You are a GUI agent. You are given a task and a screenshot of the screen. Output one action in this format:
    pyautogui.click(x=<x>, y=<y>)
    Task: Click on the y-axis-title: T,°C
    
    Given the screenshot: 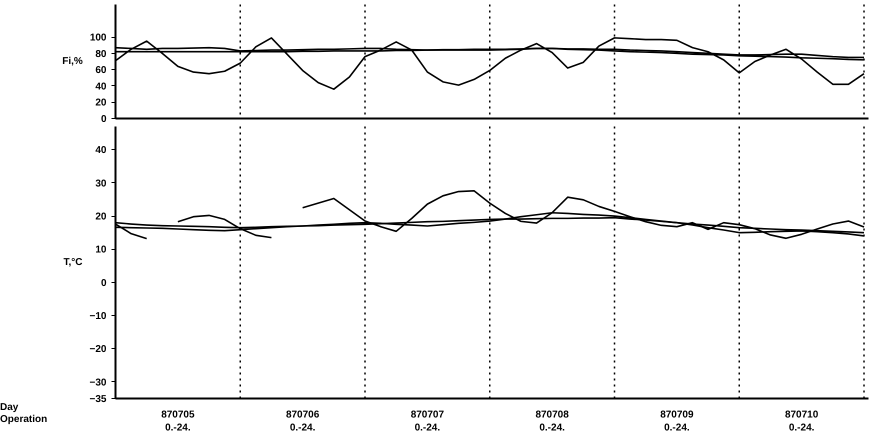 What is the action you would take?
    pyautogui.click(x=73, y=262)
    